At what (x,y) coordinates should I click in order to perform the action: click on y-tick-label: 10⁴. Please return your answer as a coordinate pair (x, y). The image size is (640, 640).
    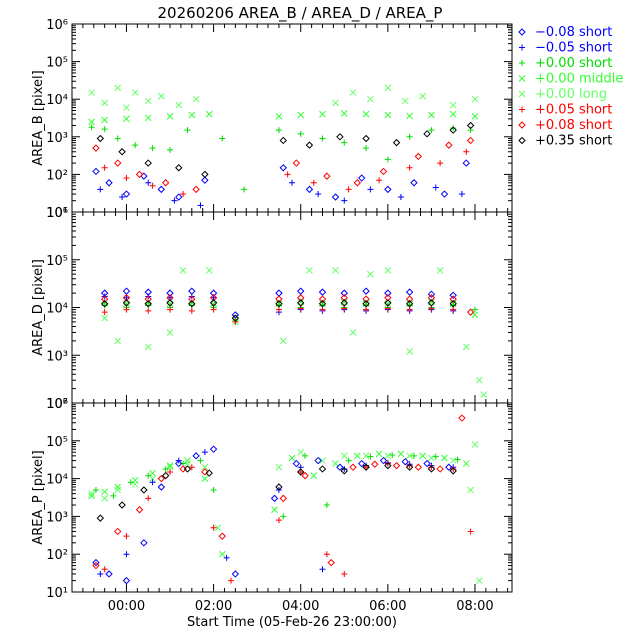
    Looking at the image, I should click on (57, 309).